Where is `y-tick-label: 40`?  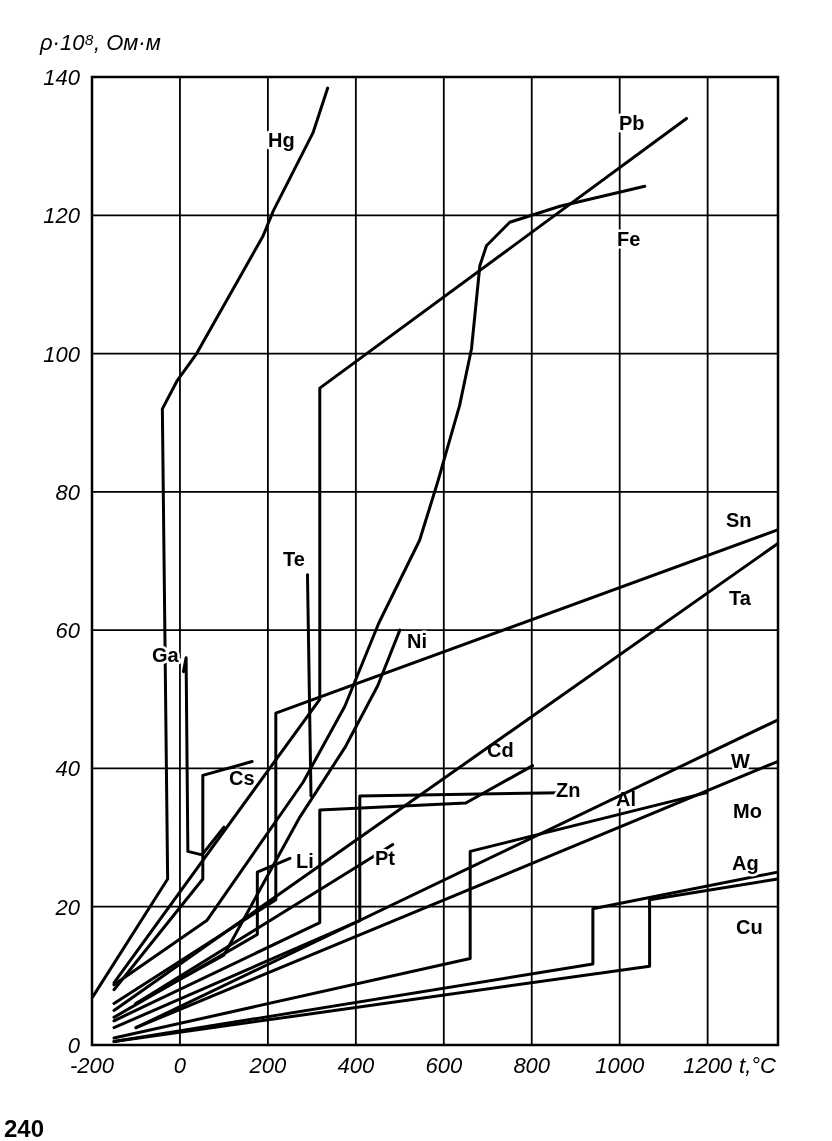 y-tick-label: 40 is located at coordinates (68, 769).